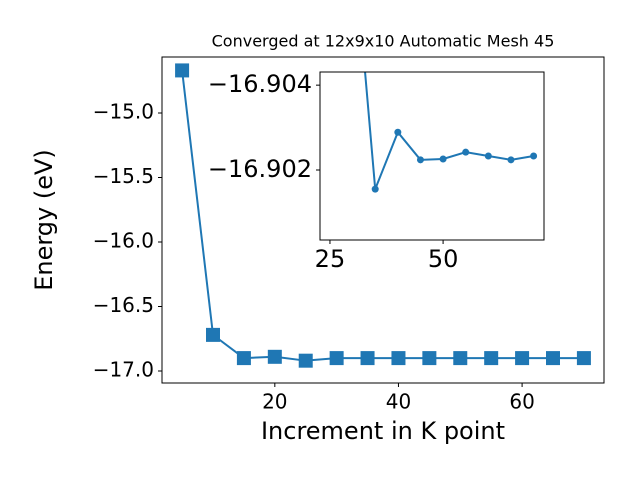 This screenshot has height=480, width=640. I want to click on x-tick-label: 25, so click(330, 259).